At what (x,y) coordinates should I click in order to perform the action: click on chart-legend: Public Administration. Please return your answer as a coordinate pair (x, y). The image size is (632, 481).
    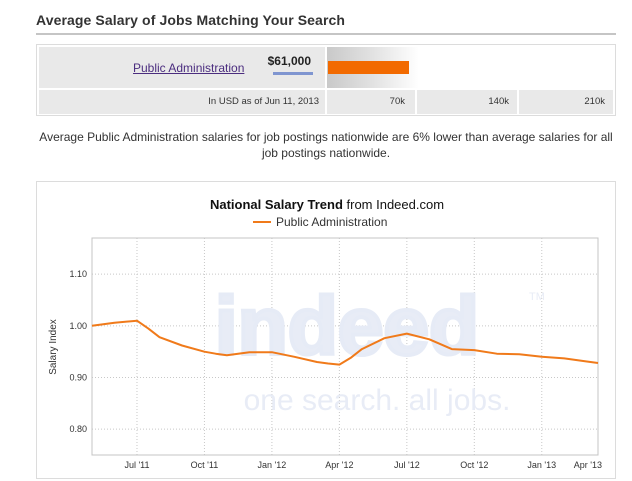
    Looking at the image, I should click on (320, 222).